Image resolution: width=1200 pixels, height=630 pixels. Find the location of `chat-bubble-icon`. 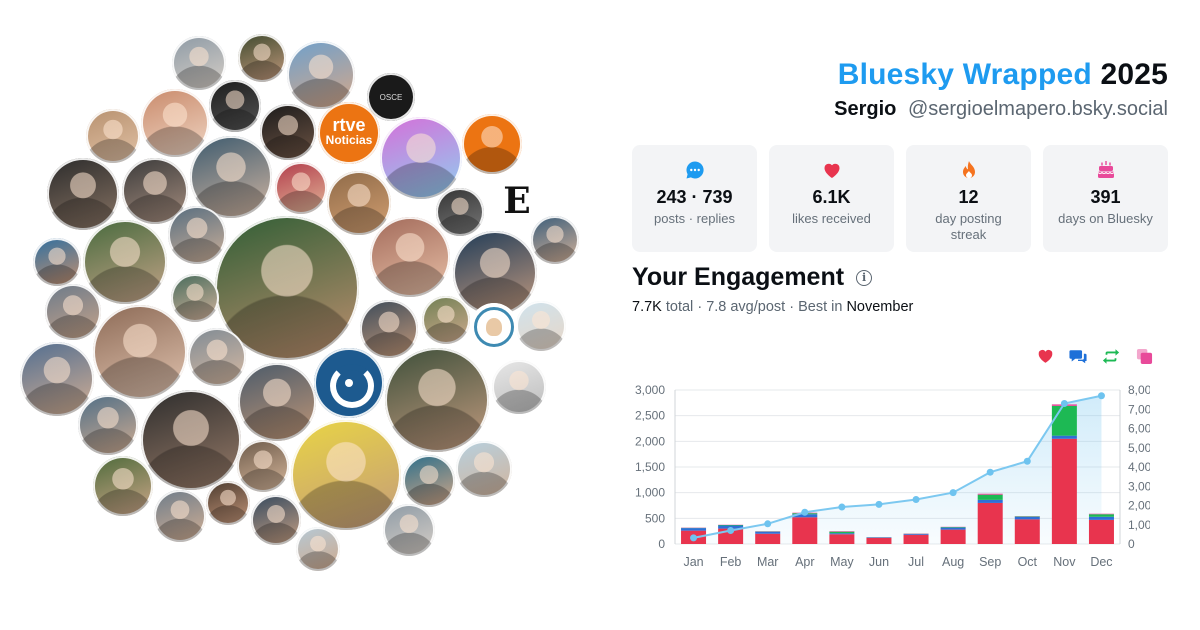

chat-bubble-icon is located at coordinates (694, 170).